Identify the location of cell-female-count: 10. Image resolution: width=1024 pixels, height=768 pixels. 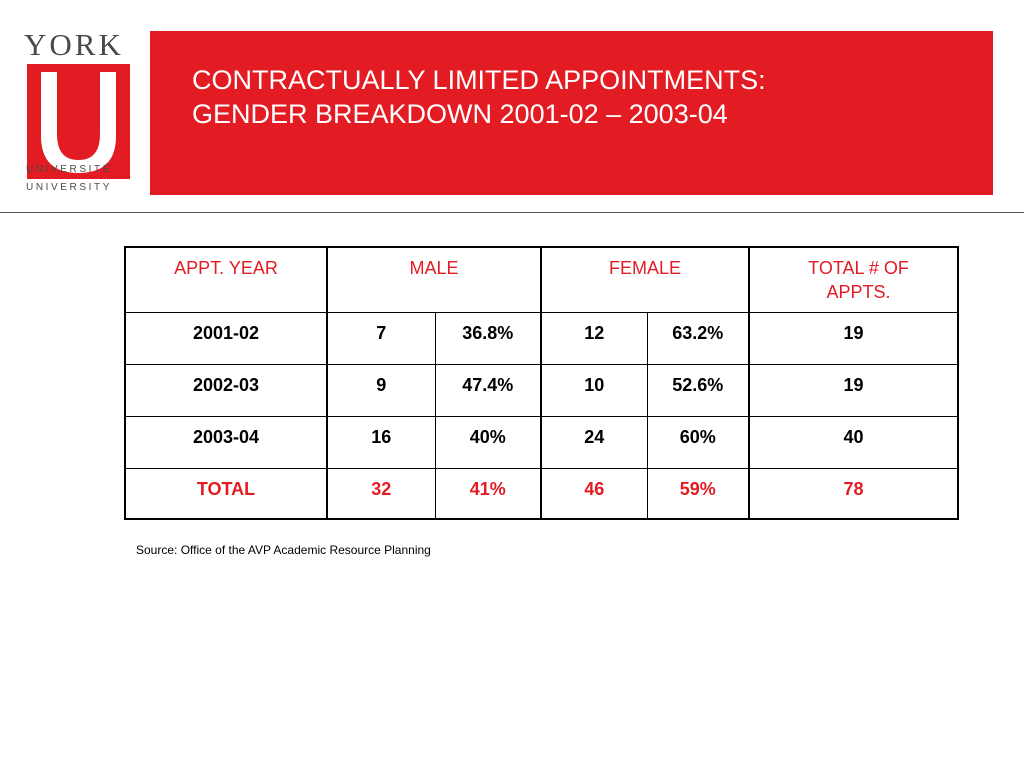
(594, 390).